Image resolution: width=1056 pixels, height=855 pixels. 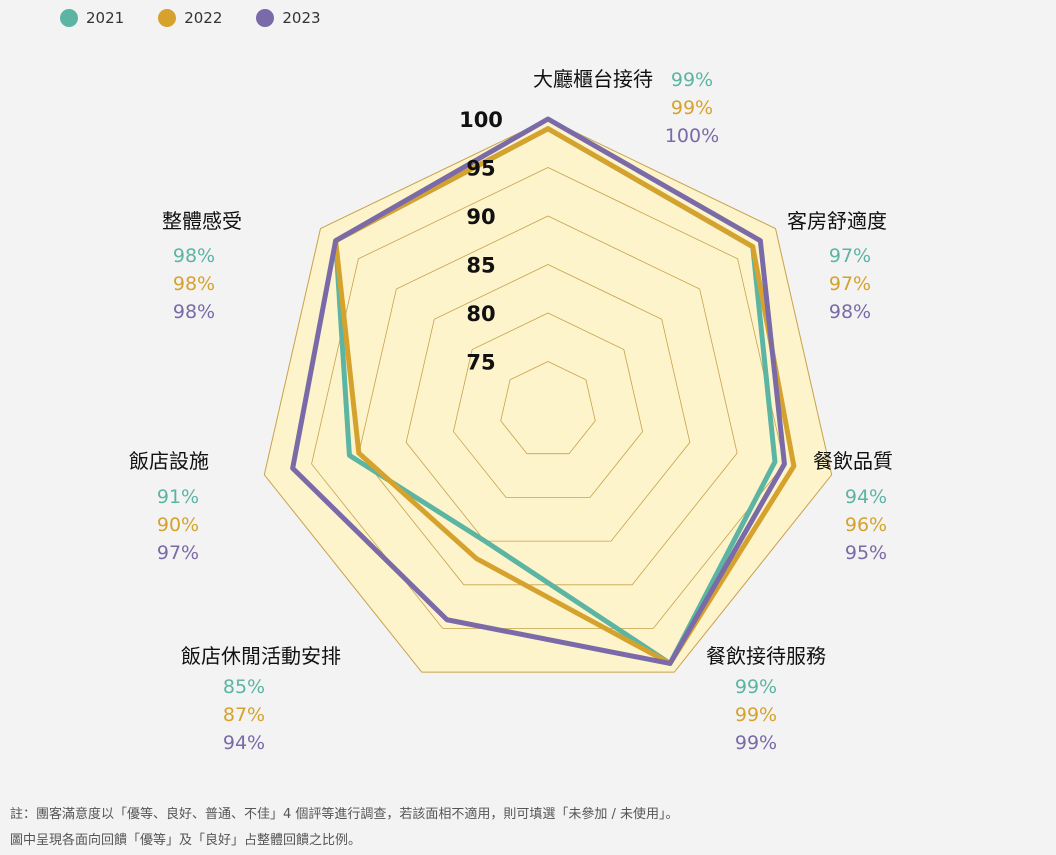 What do you see at coordinates (756, 715) in the screenshot?
I see `value-label-3-2022: 99%` at bounding box center [756, 715].